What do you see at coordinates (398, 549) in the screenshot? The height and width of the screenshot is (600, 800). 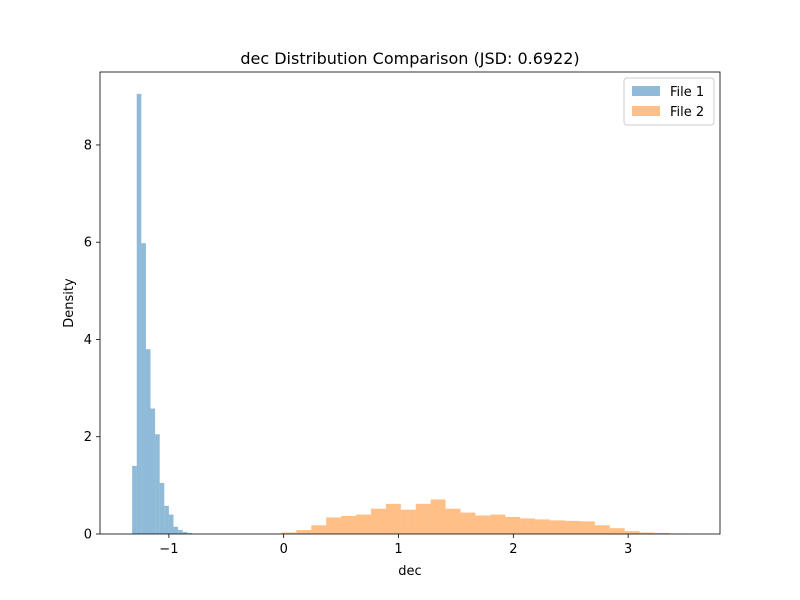 I see `x-tick-label: 1` at bounding box center [398, 549].